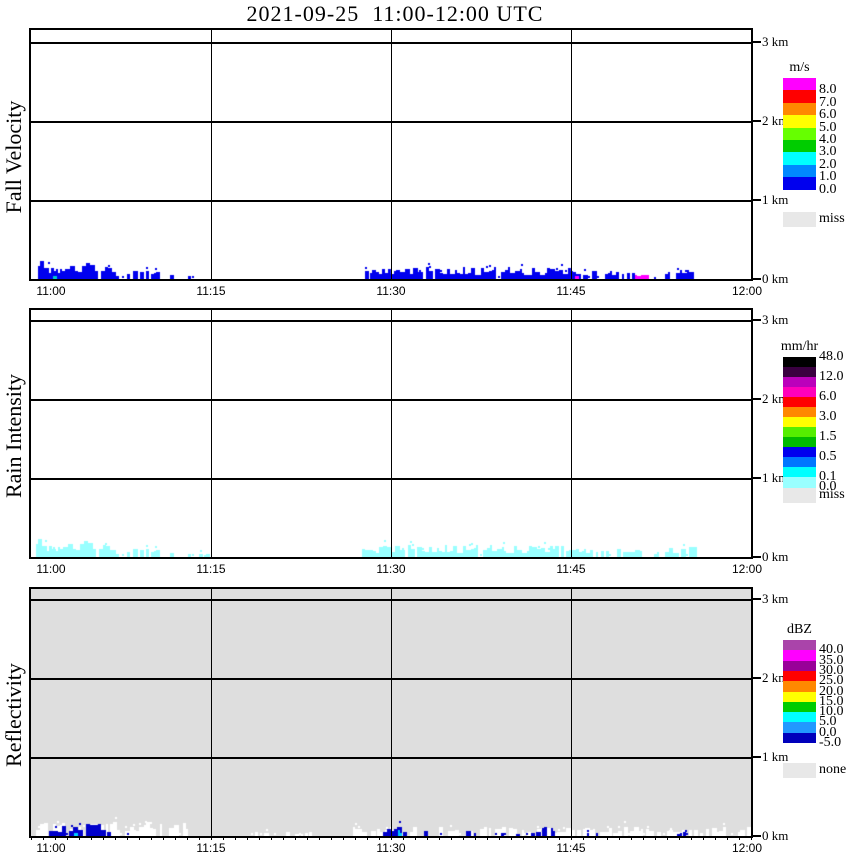 The image size is (850, 868). What do you see at coordinates (13, 714) in the screenshot?
I see `y-axis-label-reflectivity: Reflectivity` at bounding box center [13, 714].